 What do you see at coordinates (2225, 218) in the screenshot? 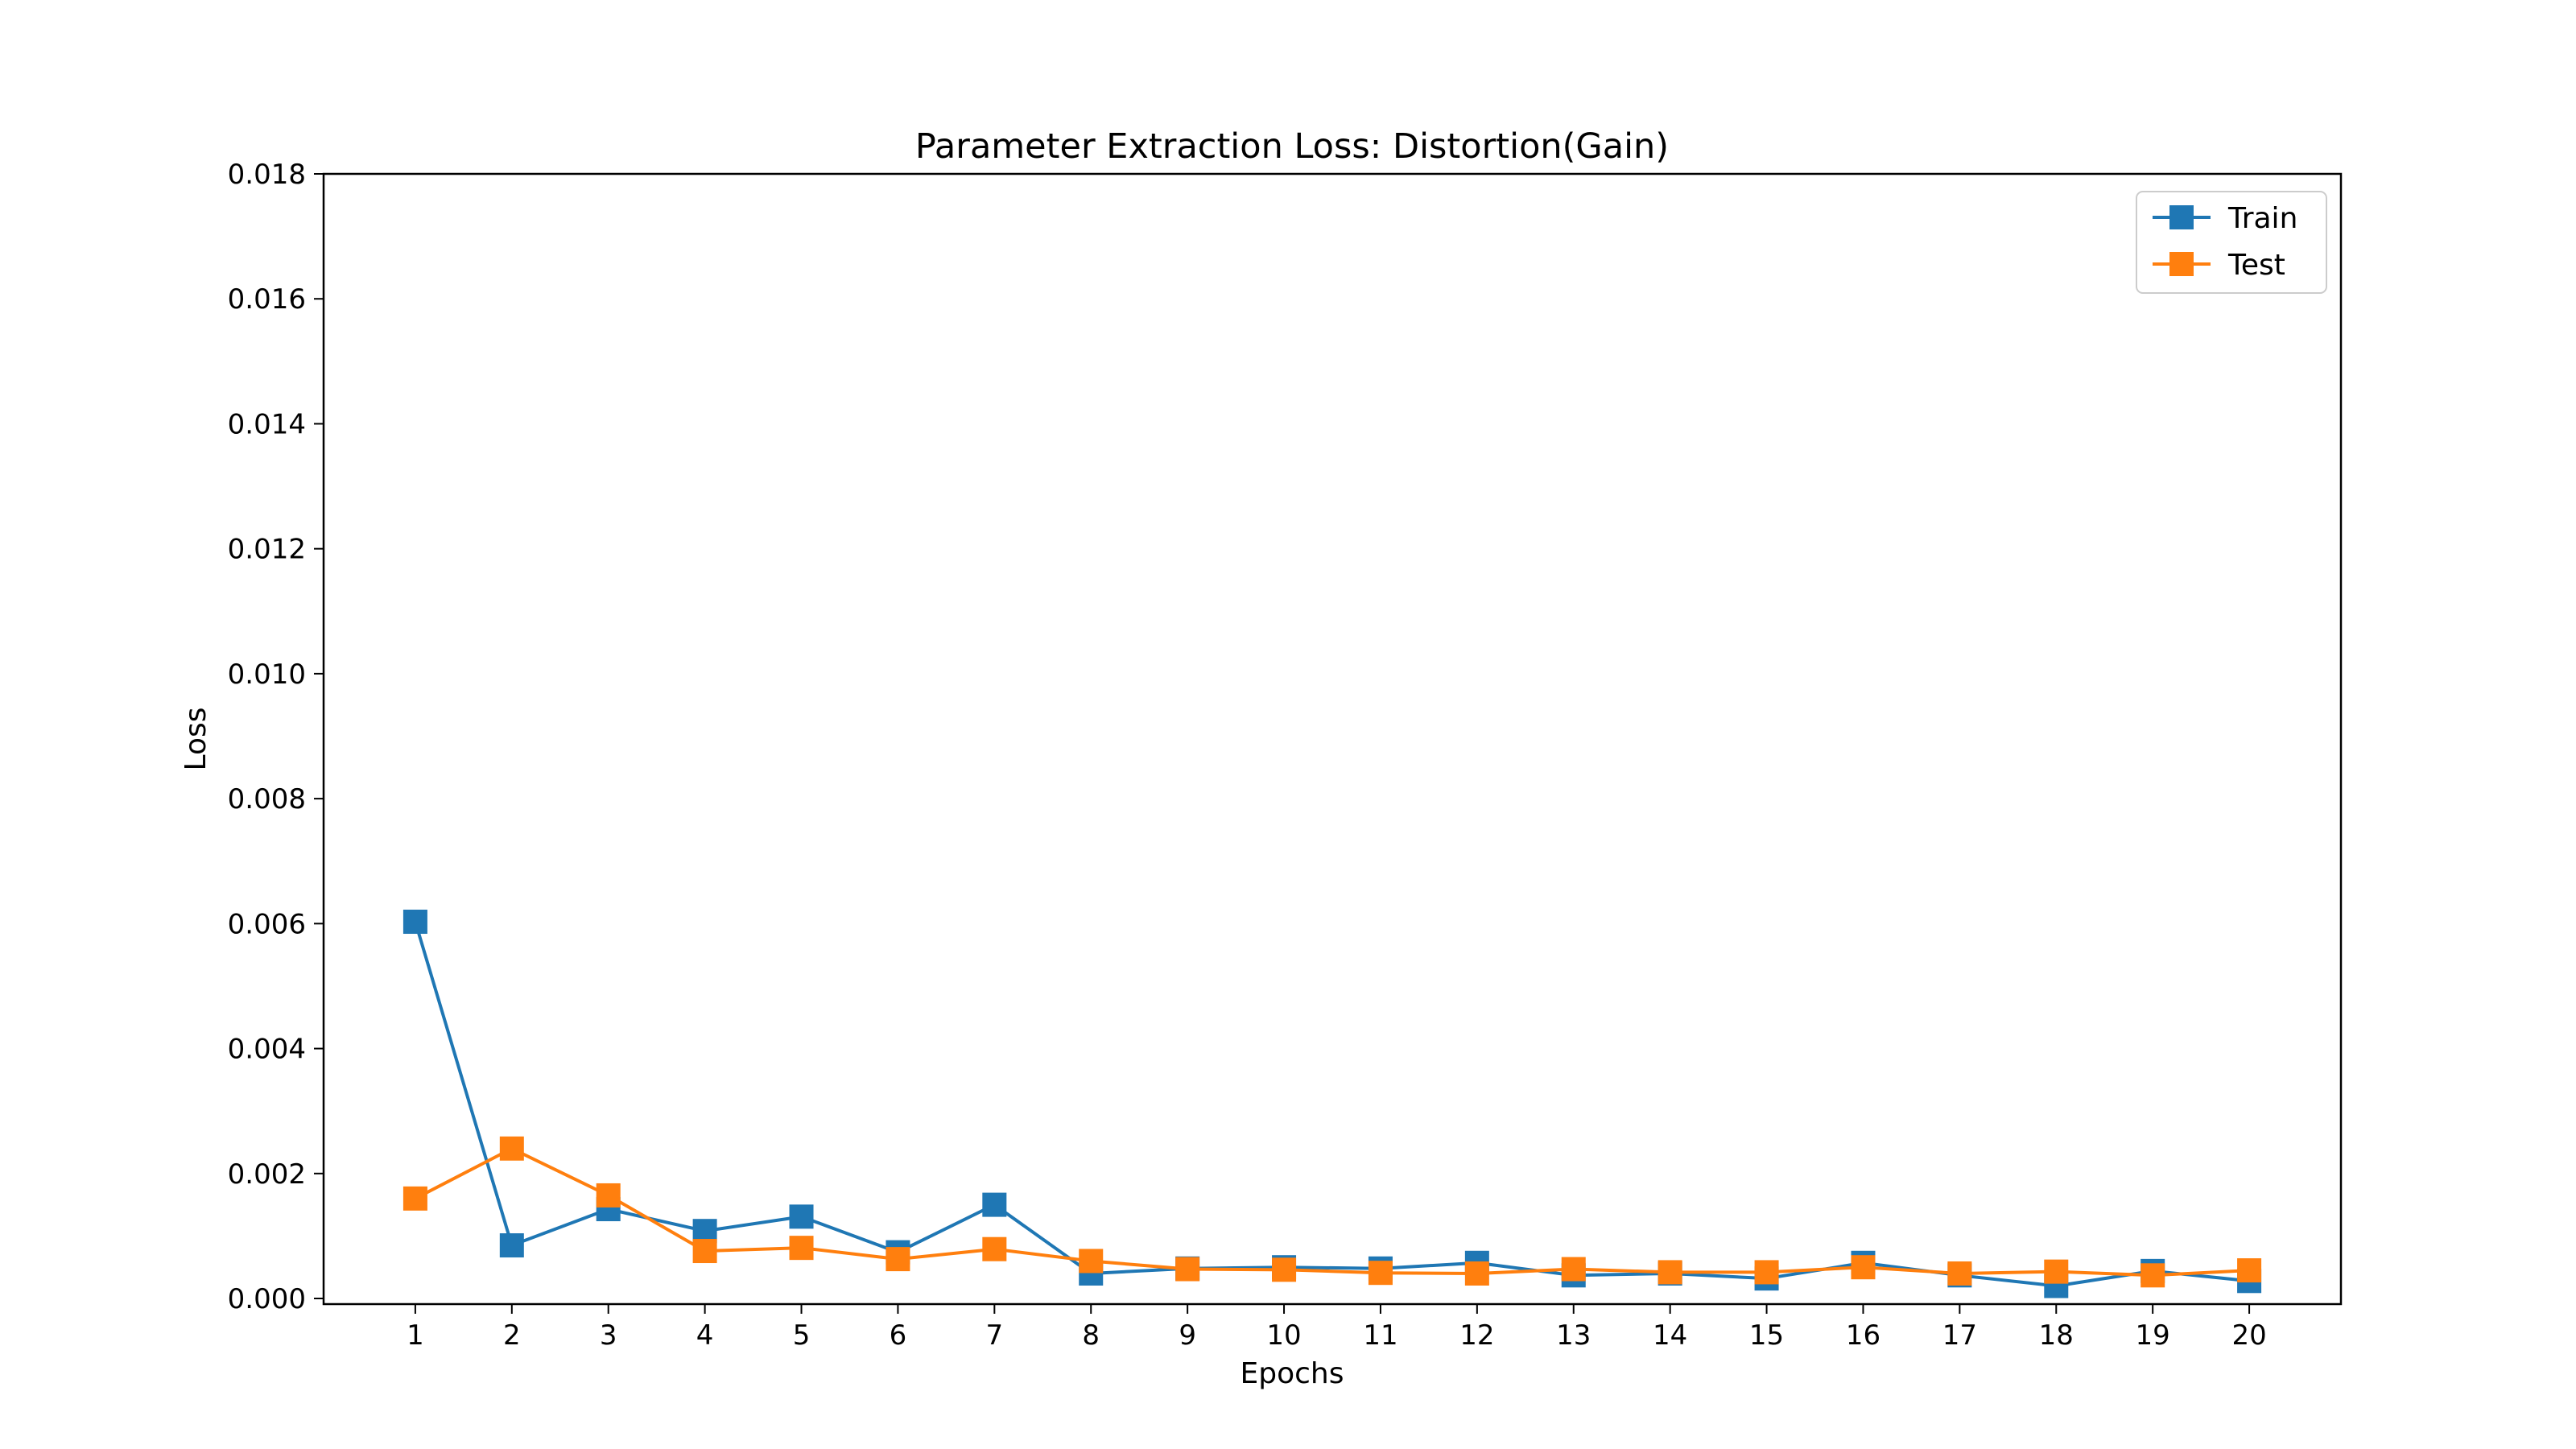
I see `legend-item-train: Train` at bounding box center [2225, 218].